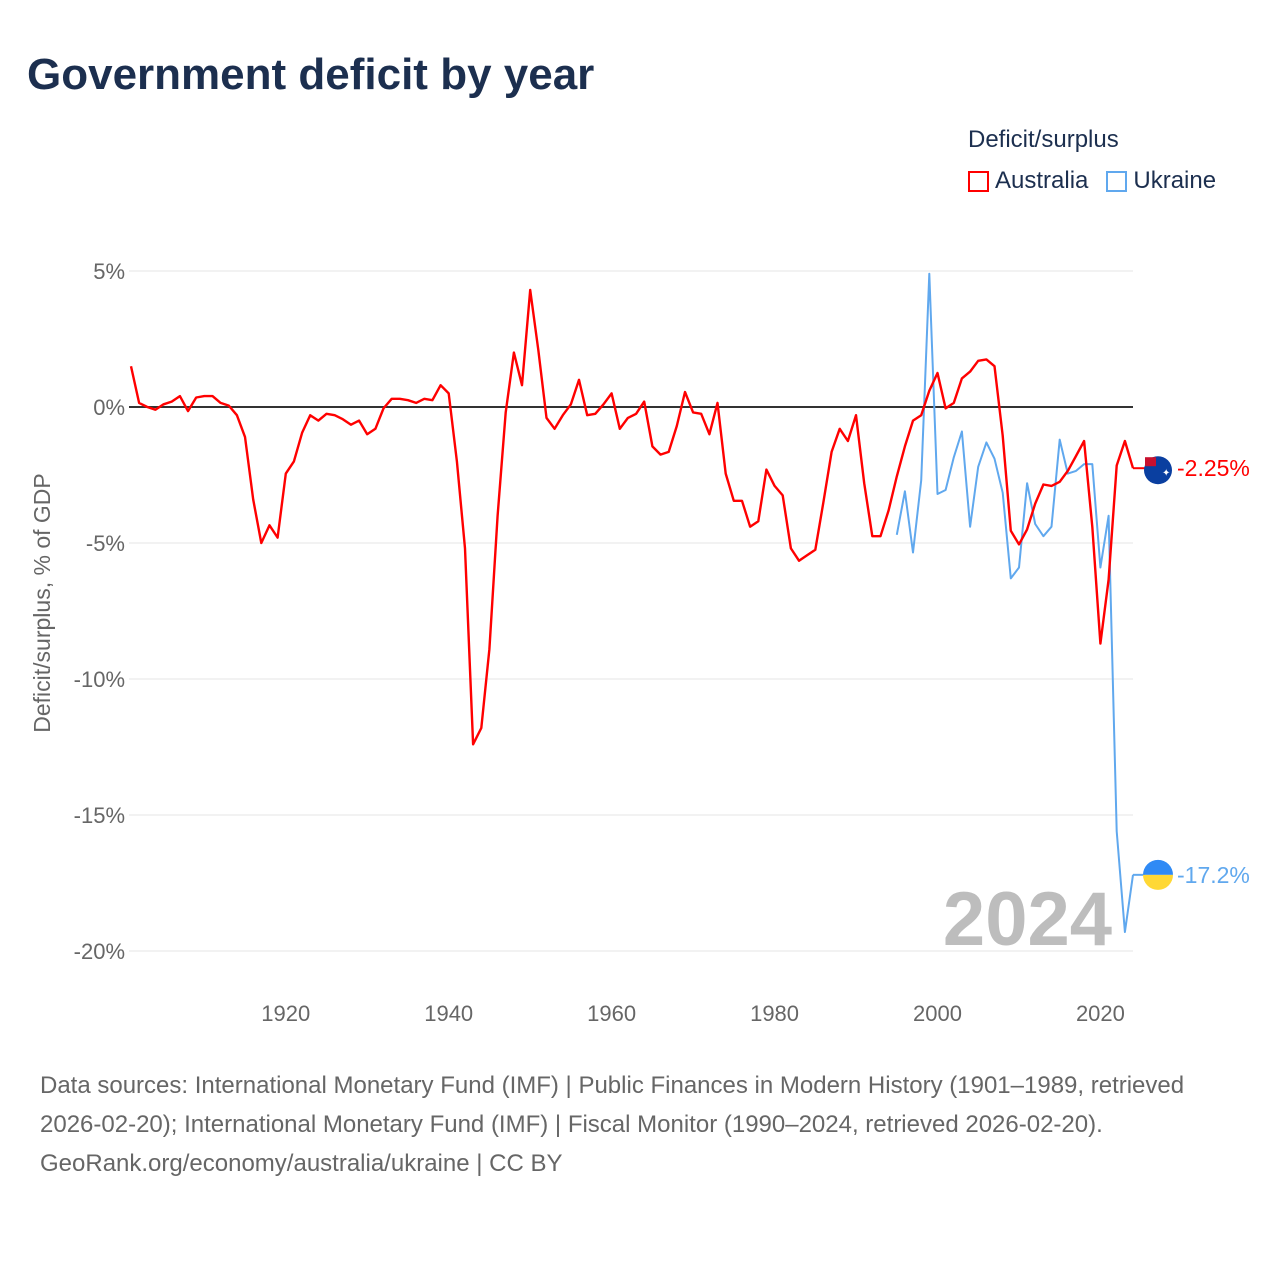  I want to click on legend-item-australia: Australia, so click(1028, 181).